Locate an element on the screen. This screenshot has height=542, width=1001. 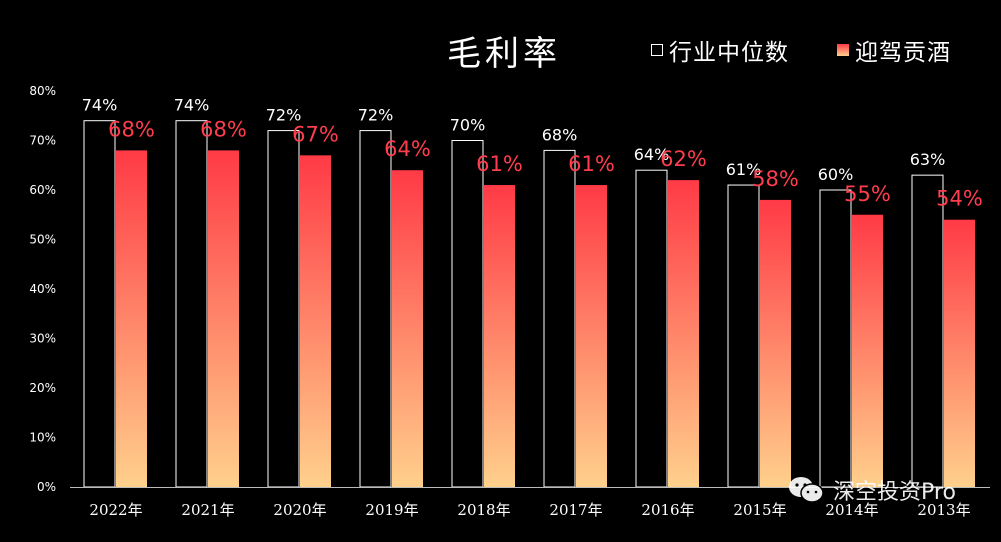
legend-swatch-company is located at coordinates (843, 50).